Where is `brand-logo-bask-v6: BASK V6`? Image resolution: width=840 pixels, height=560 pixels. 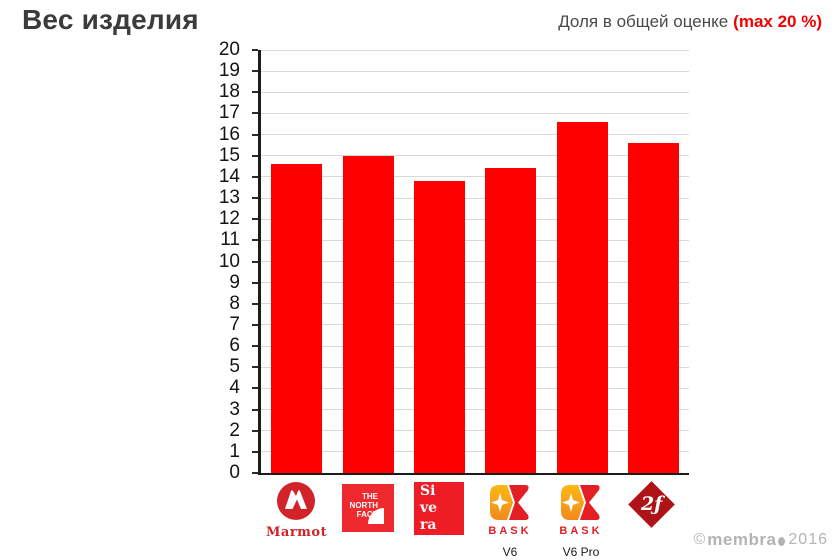 brand-logo-bask-v6: BASK V6 is located at coordinates (510, 521).